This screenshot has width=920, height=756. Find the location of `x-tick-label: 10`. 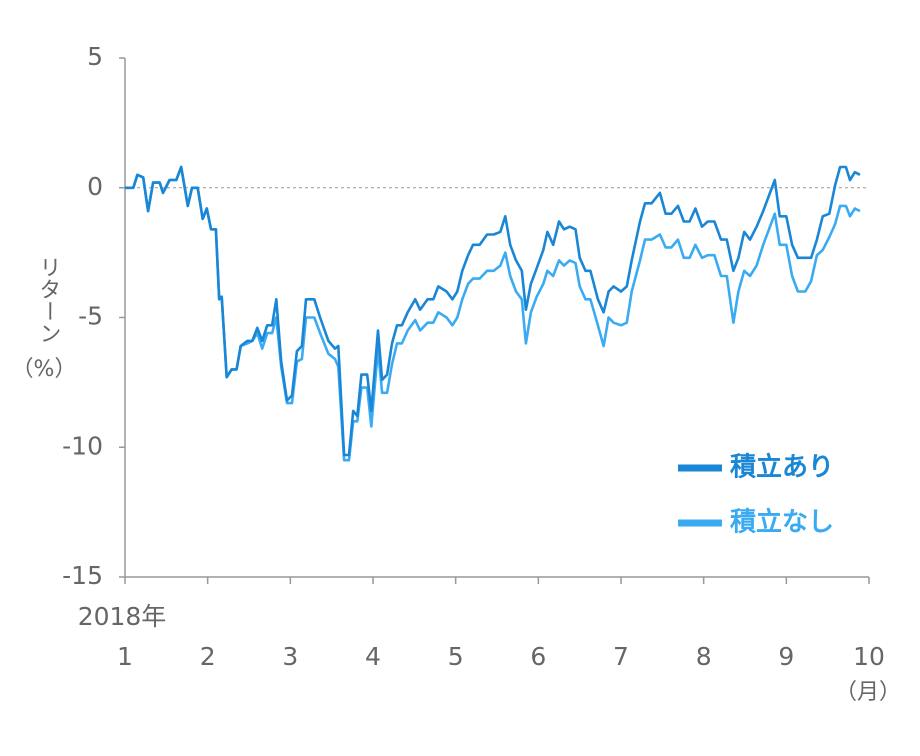

x-tick-label: 10 is located at coordinates (869, 656).